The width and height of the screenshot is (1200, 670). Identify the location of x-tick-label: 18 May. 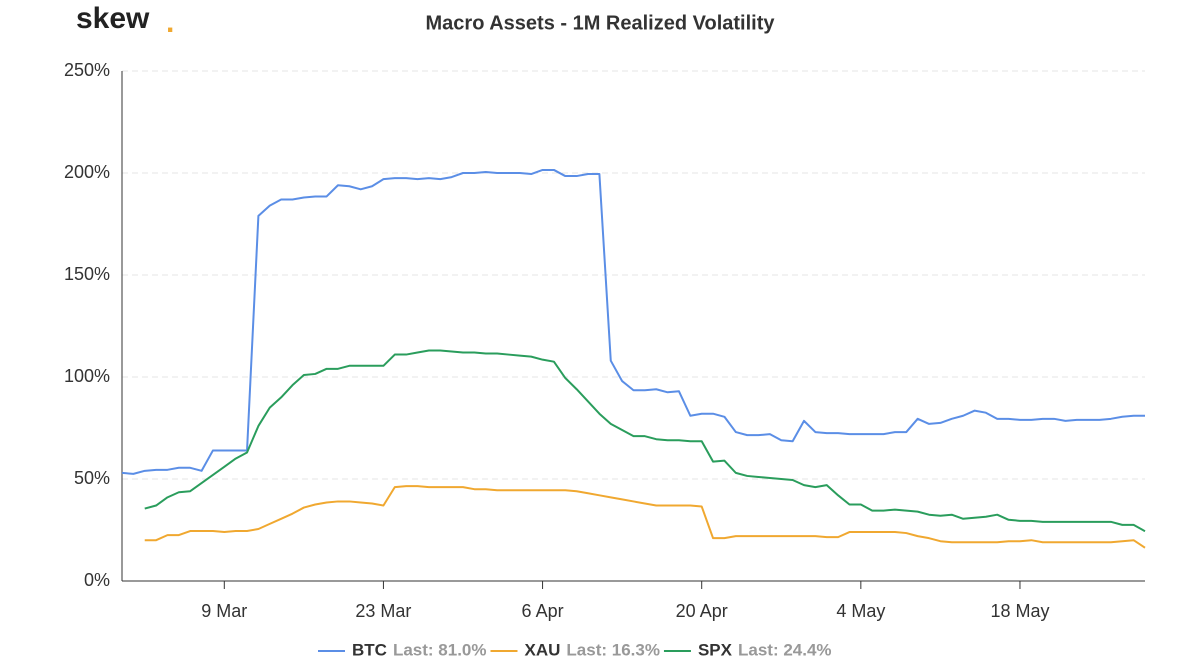
(1019, 611).